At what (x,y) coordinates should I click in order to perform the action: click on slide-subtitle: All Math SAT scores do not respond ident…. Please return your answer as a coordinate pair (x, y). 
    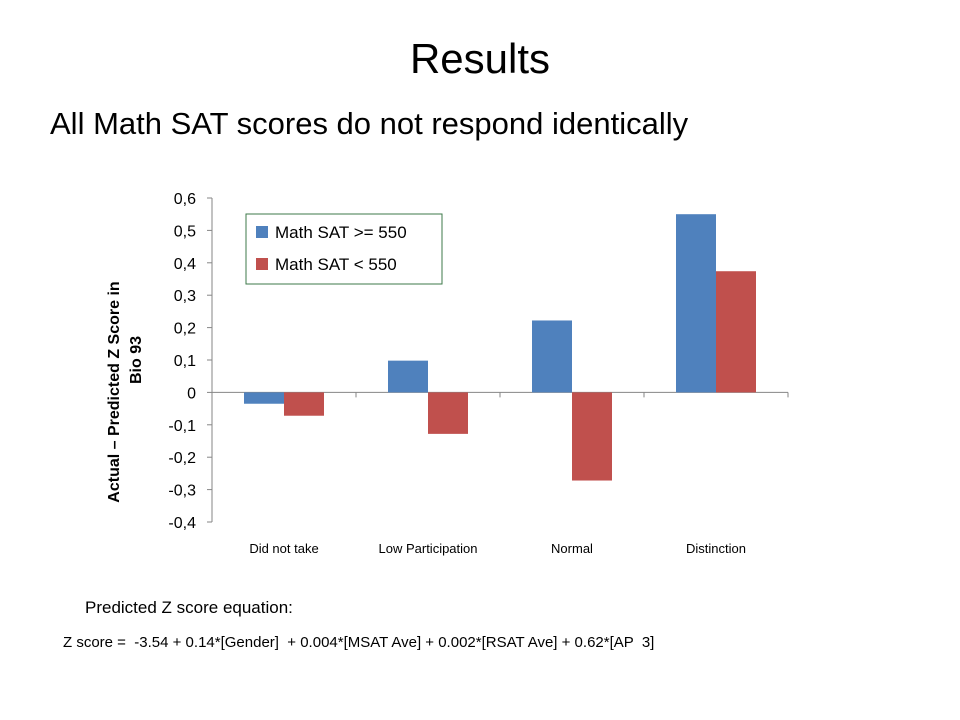
    Looking at the image, I should click on (369, 123).